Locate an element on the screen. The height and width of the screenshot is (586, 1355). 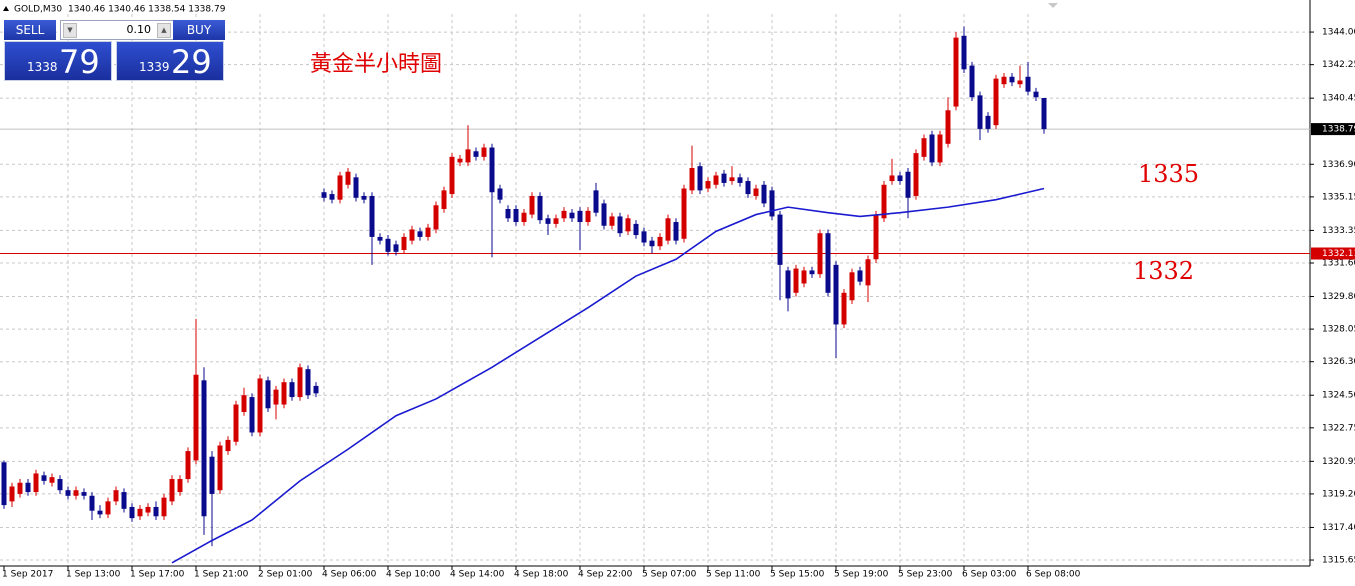
level-annotation: 1335 is located at coordinates (1169, 174).